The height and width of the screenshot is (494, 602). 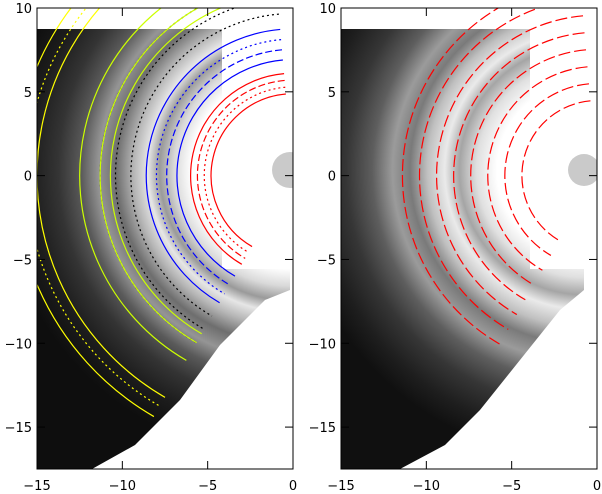 What do you see at coordinates (22, 260) in the screenshot?
I see `left-y-tick-label-3: −5` at bounding box center [22, 260].